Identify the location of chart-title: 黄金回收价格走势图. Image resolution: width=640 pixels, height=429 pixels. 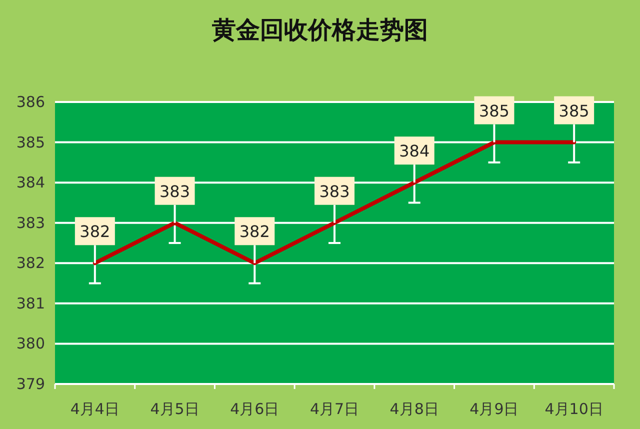
(319, 29).